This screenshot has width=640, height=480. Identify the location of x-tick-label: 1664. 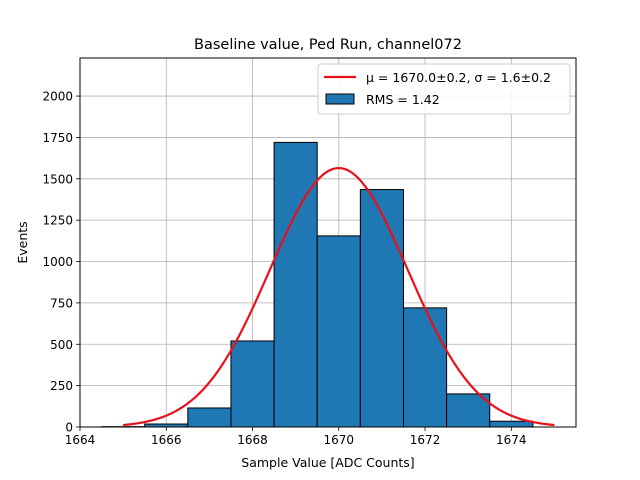
(80, 440).